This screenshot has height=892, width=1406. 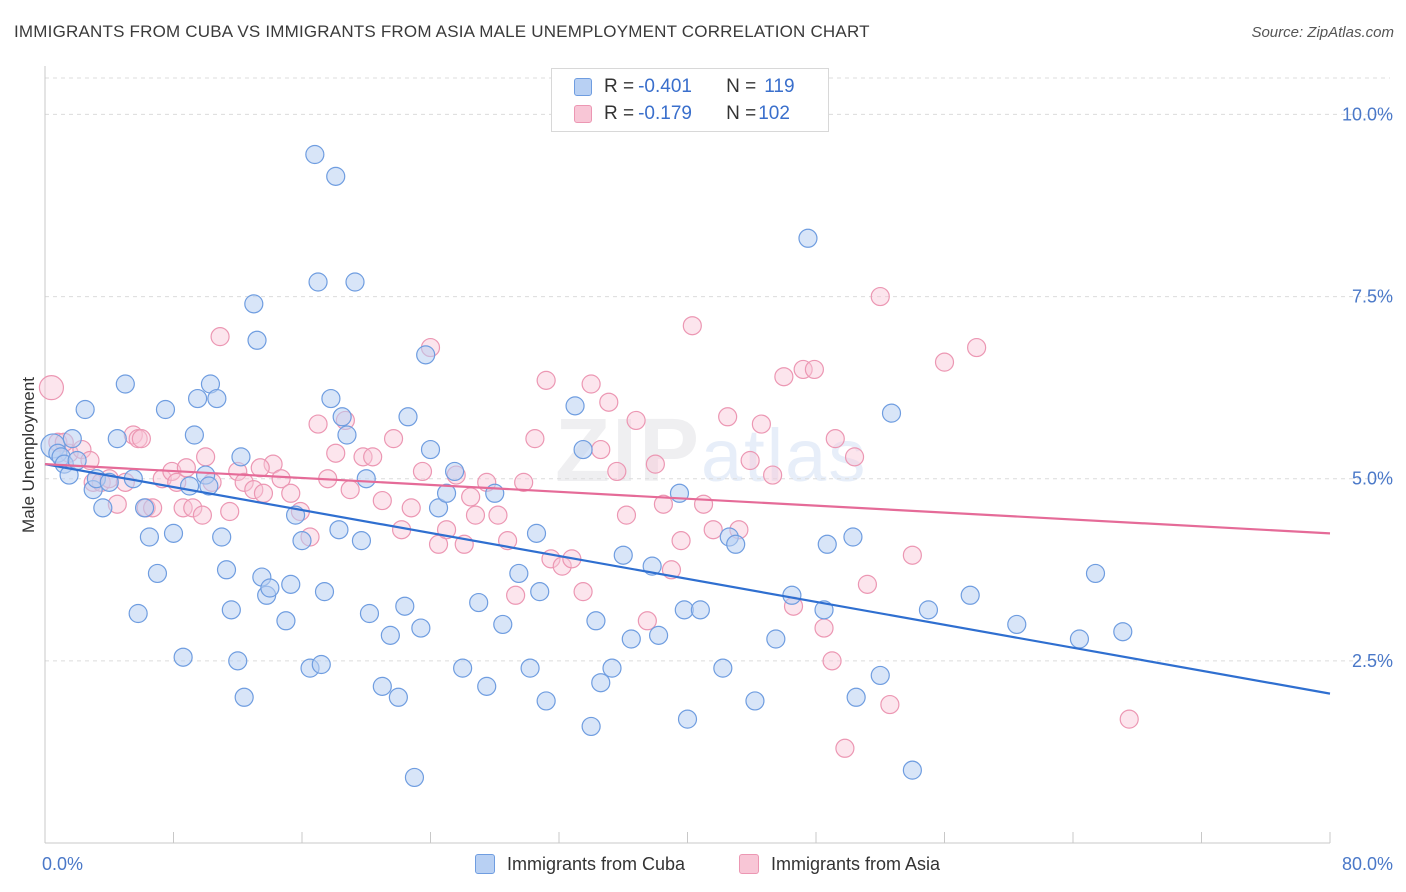 I want to click on bottom-asia-swatch, so click(x=749, y=864).